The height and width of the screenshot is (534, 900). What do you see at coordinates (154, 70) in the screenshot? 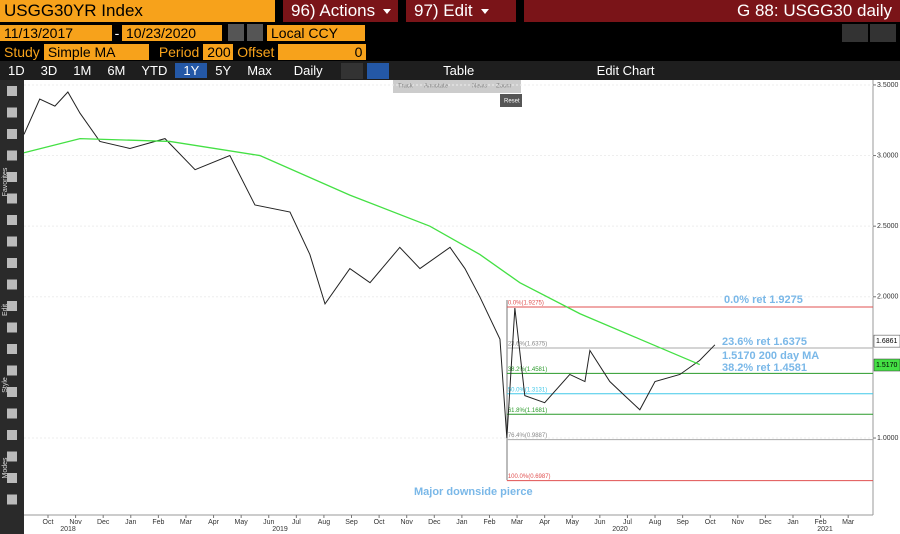
I see `range-button: YTD` at bounding box center [154, 70].